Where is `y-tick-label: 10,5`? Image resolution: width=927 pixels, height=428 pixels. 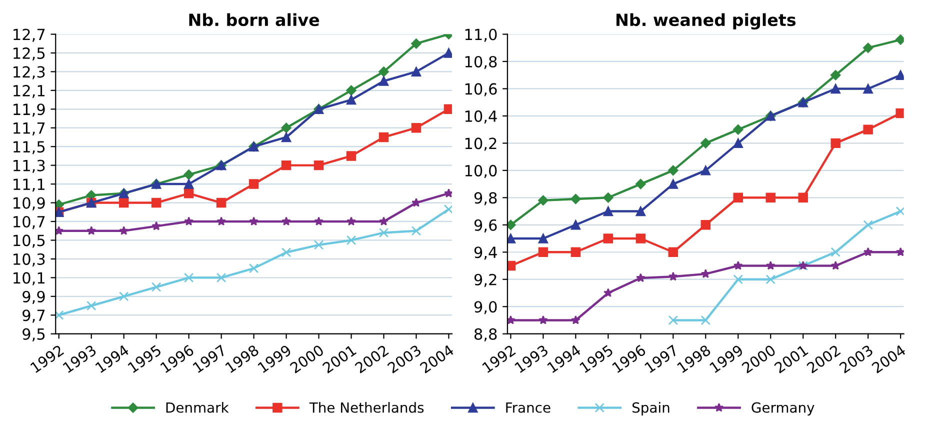 y-tick-label: 10,5 is located at coordinates (29, 241).